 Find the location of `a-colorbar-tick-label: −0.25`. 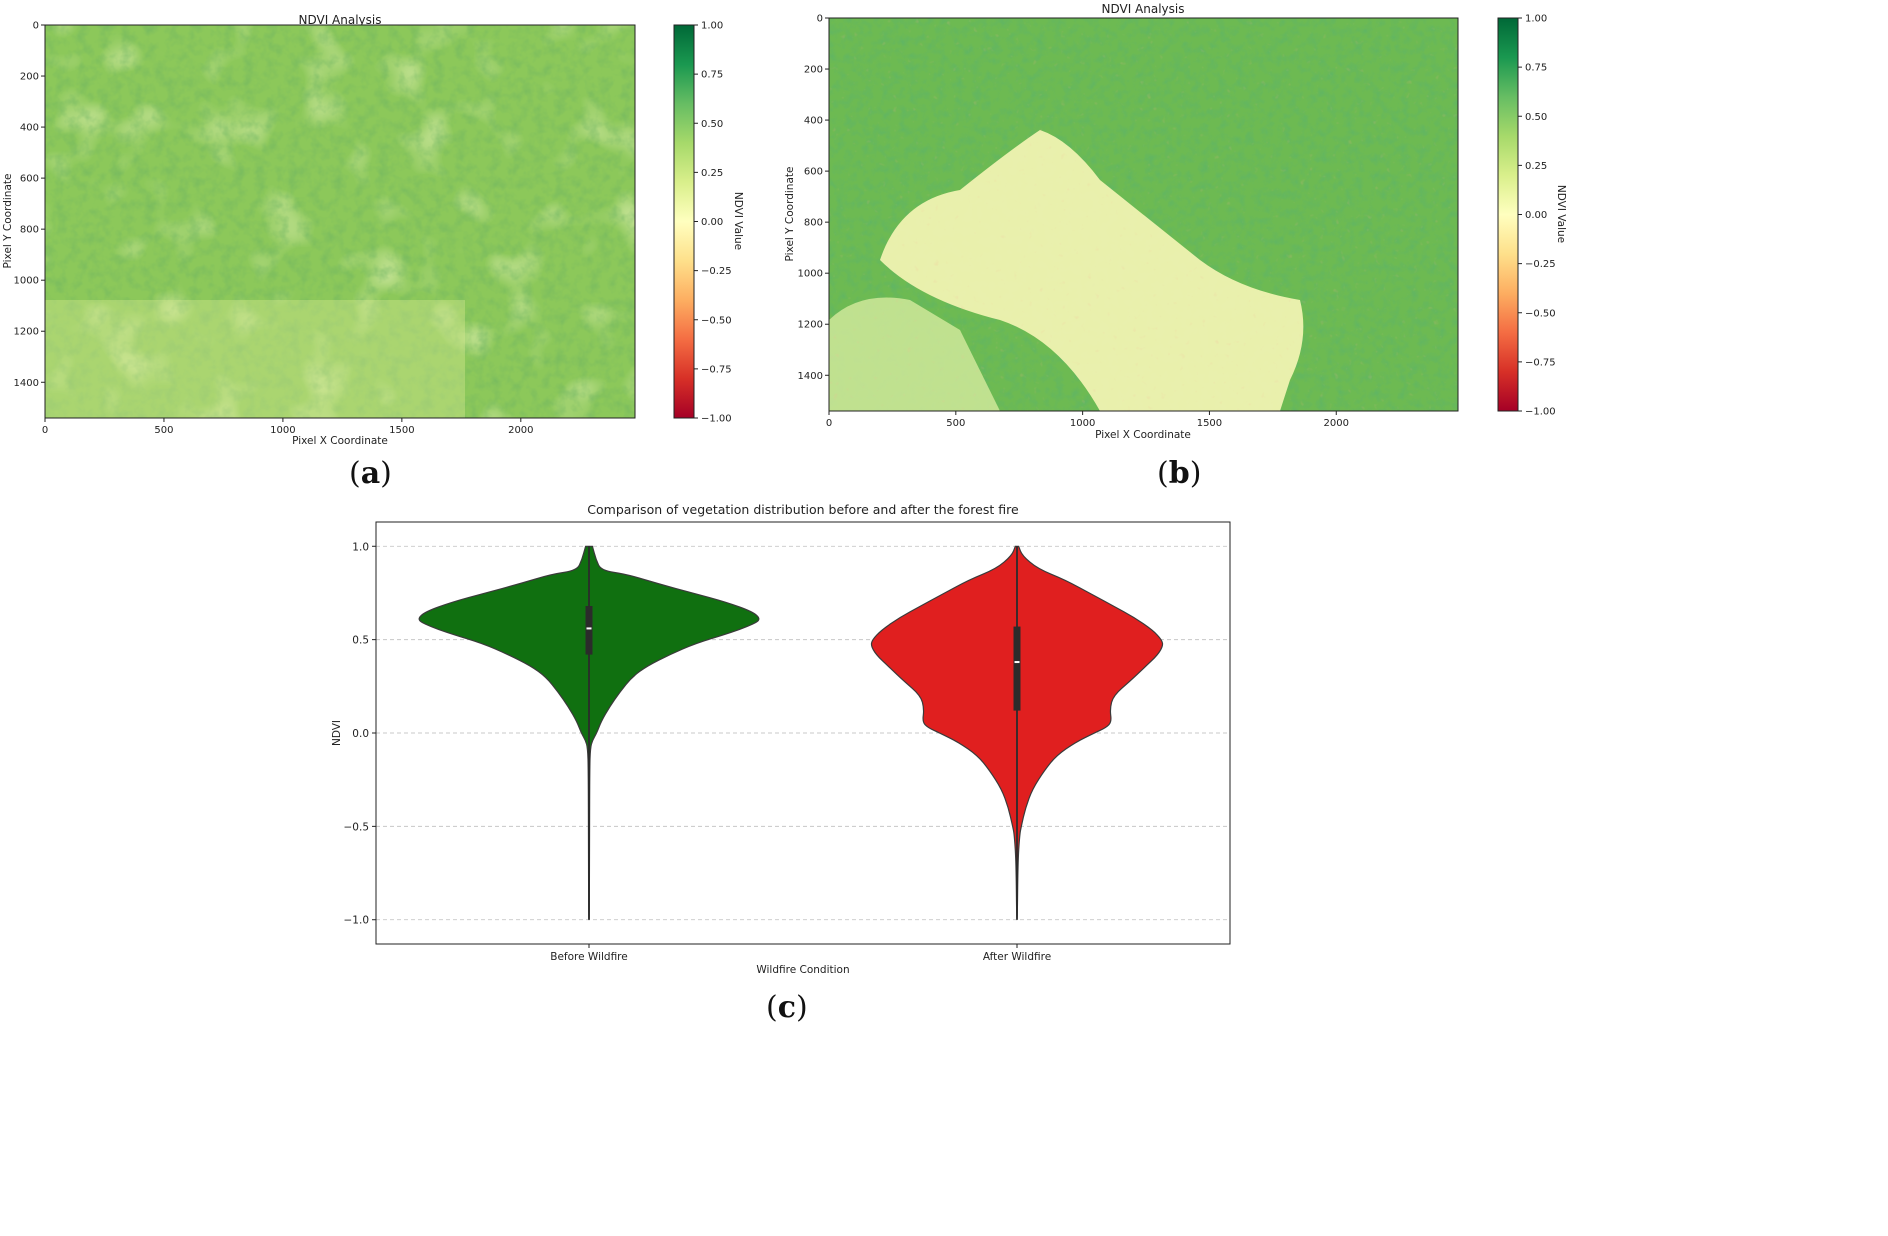

a-colorbar-tick-label: −0.25 is located at coordinates (716, 271).